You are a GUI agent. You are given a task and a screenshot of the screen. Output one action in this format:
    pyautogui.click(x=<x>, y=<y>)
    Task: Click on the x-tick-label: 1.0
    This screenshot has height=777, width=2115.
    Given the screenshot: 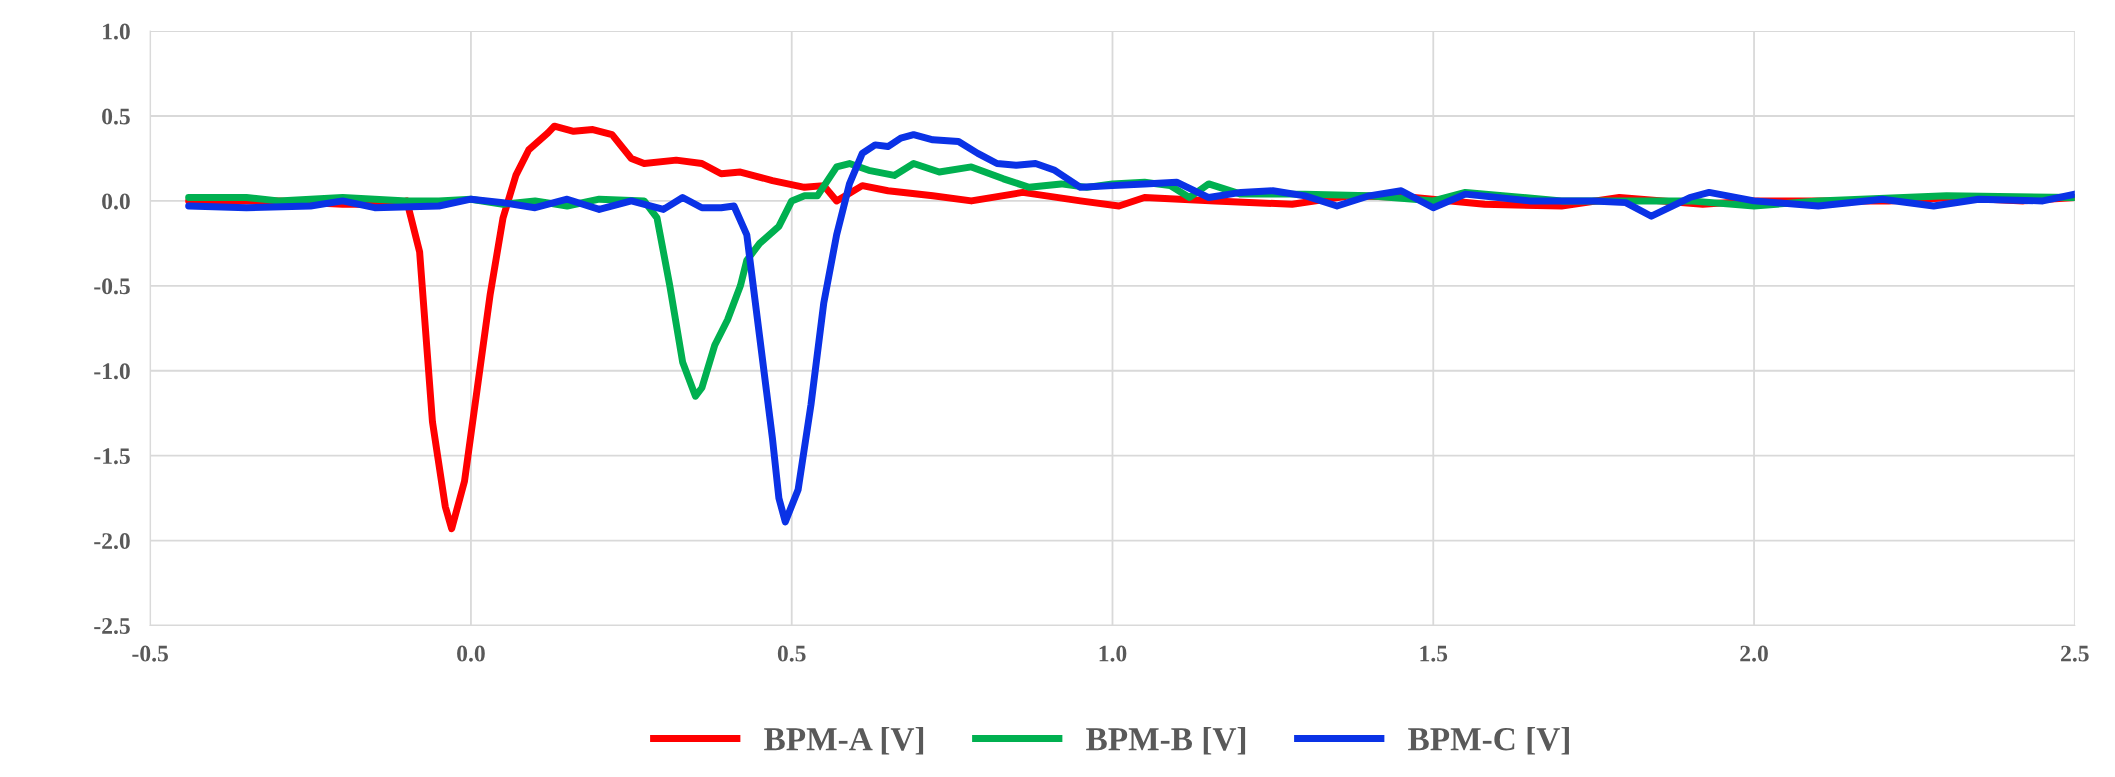 What is the action you would take?
    pyautogui.click(x=1113, y=653)
    